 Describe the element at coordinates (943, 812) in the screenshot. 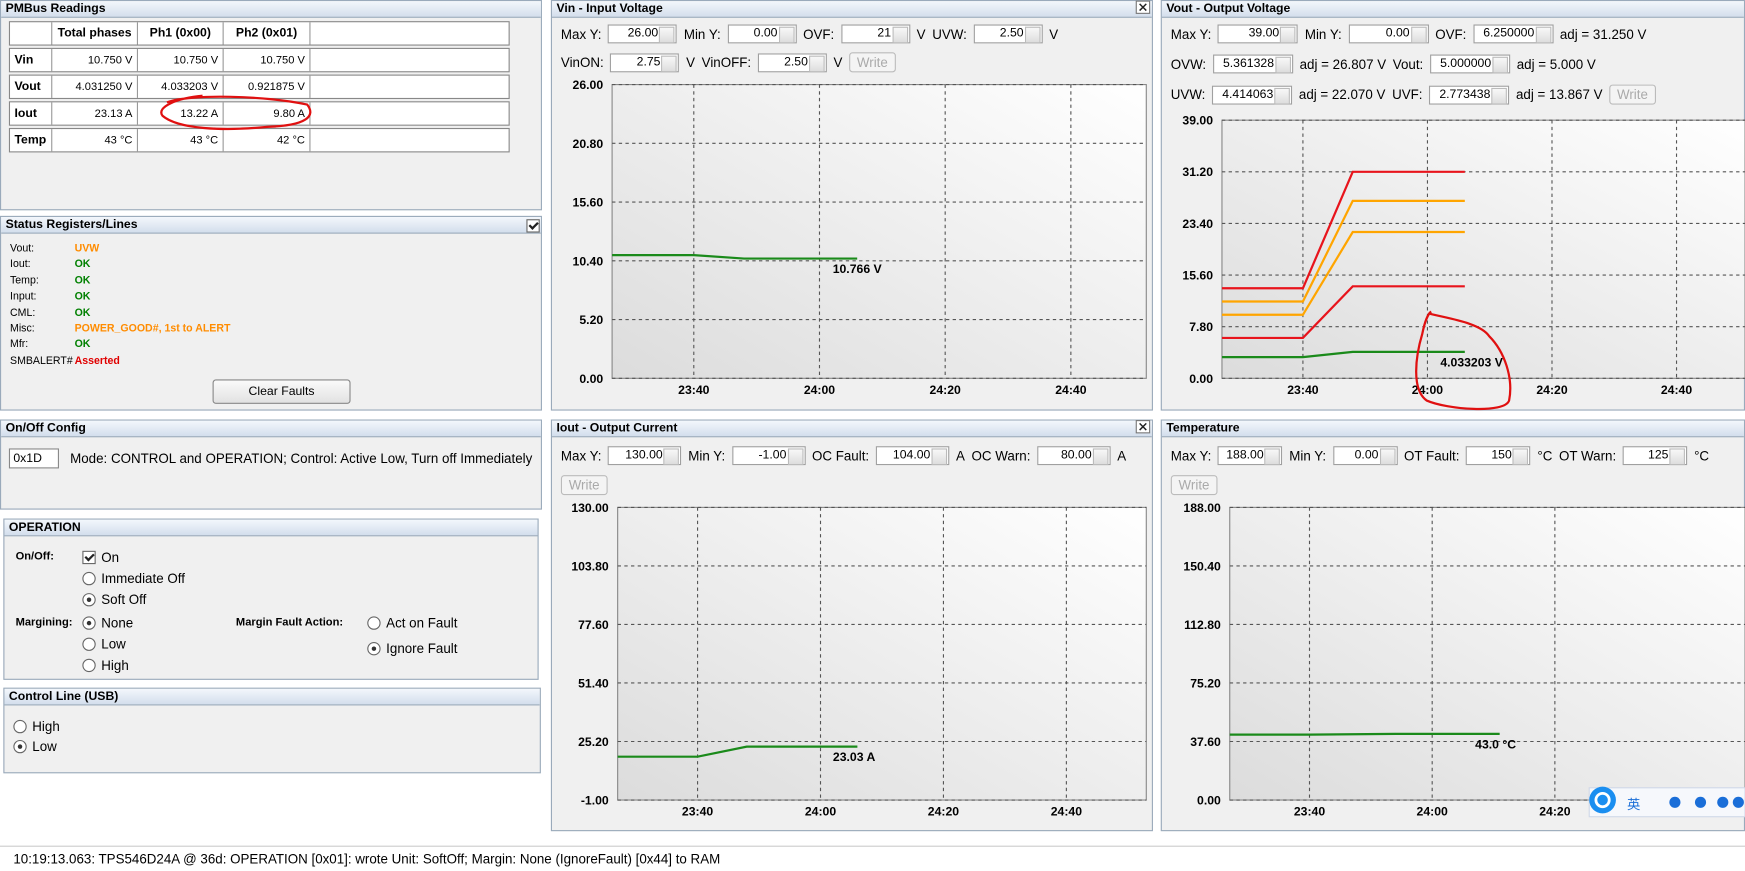

I see `x-tick-label: 24:20` at that location.